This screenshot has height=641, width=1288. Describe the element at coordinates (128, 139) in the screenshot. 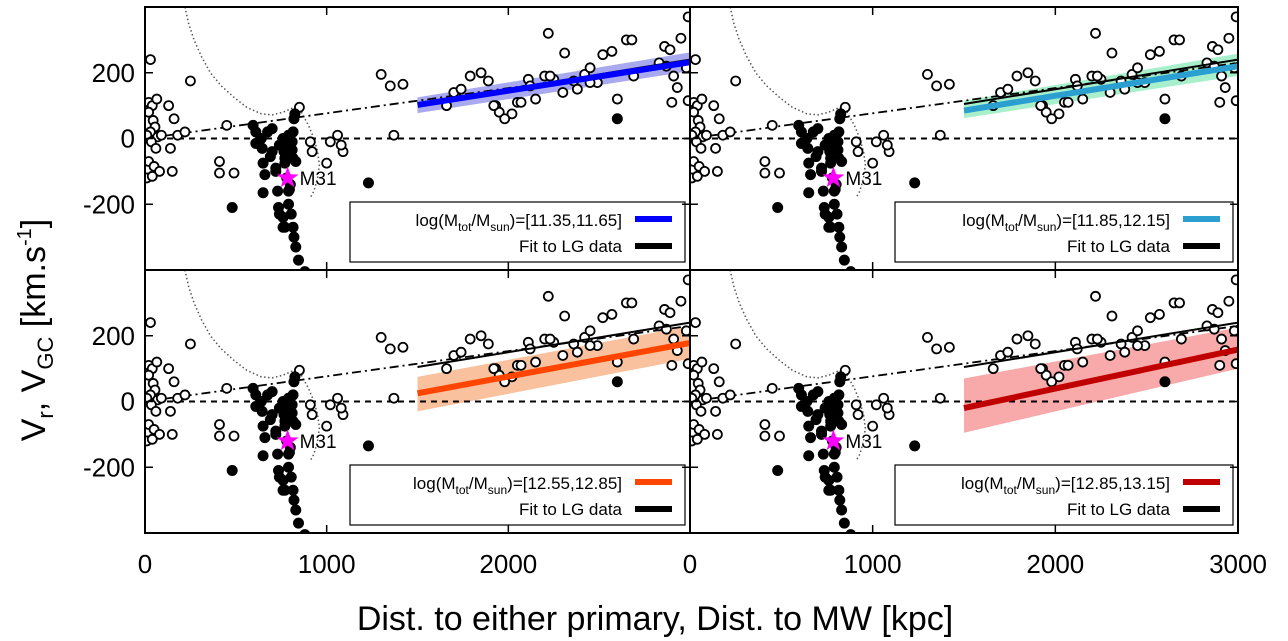

I see `y-tick-label: 0` at that location.